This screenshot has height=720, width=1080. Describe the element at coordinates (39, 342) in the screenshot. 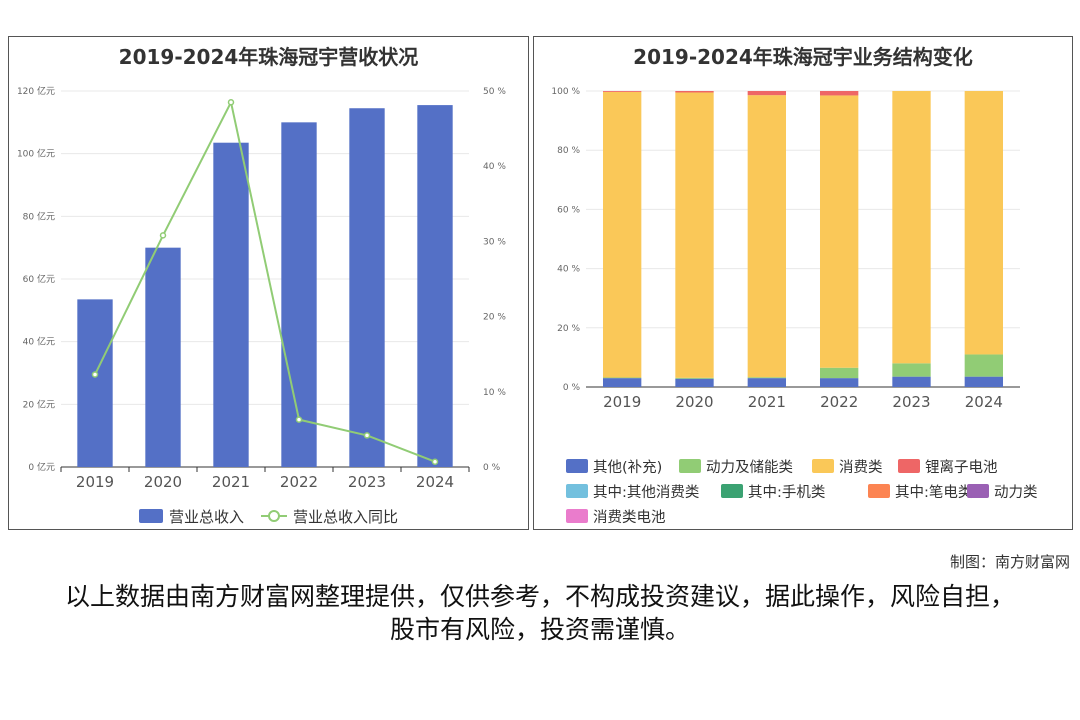

I see `y-tick-label: 40 亿元` at that location.